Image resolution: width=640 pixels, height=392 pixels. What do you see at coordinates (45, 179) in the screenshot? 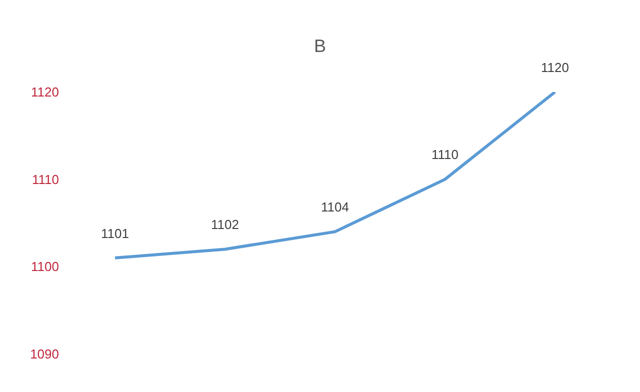
I see `y-tick-label: 1110` at bounding box center [45, 179].